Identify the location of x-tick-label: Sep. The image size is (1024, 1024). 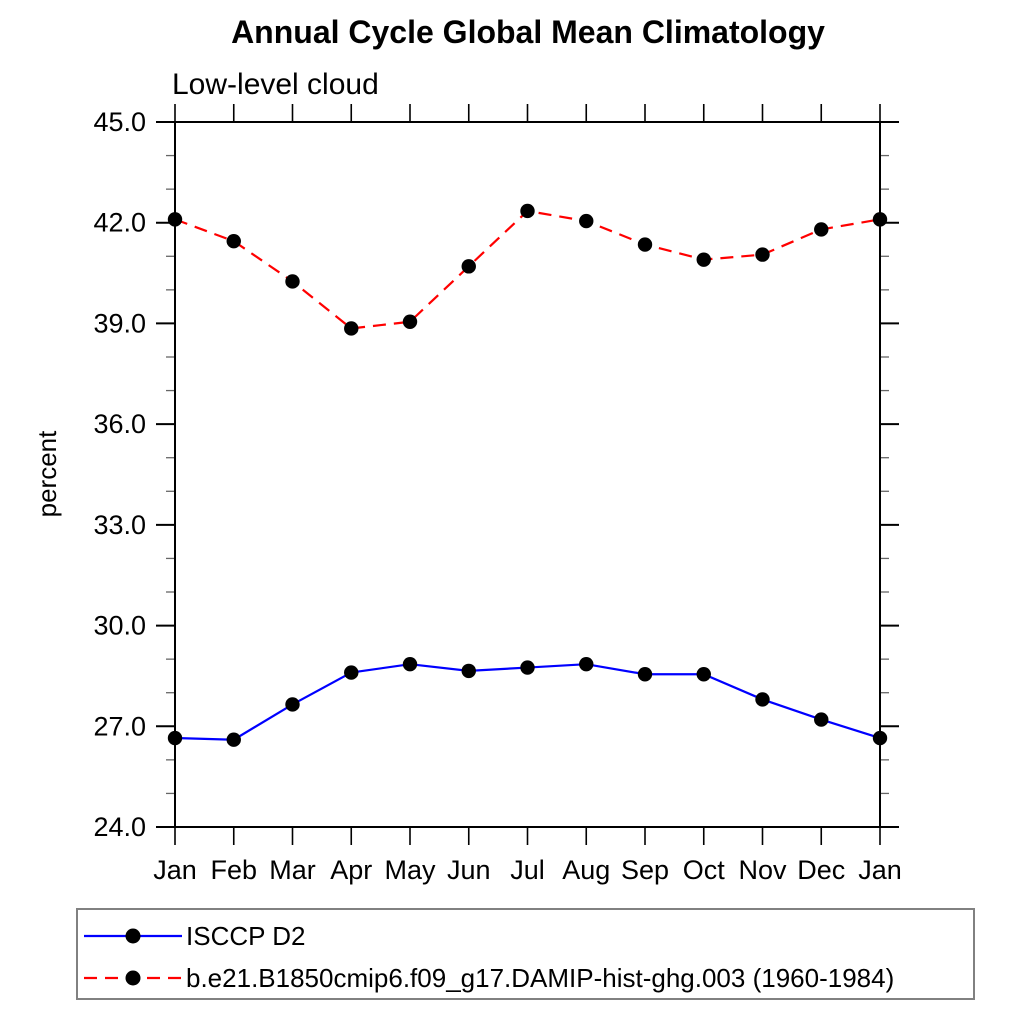
(645, 870).